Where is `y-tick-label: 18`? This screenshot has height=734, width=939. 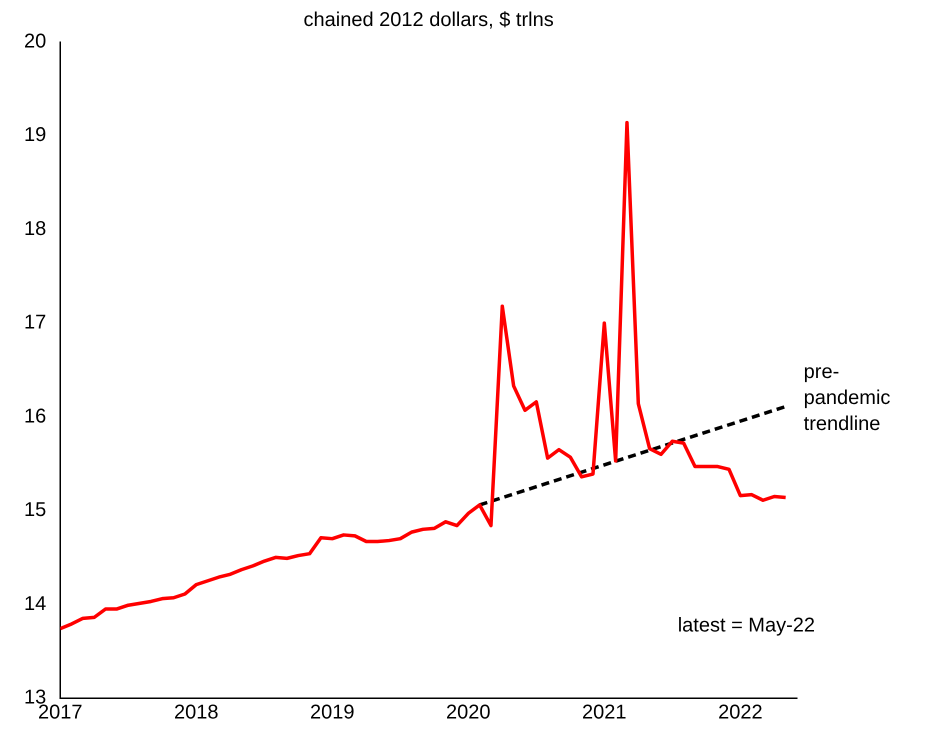 y-tick-label: 18 is located at coordinates (35, 229).